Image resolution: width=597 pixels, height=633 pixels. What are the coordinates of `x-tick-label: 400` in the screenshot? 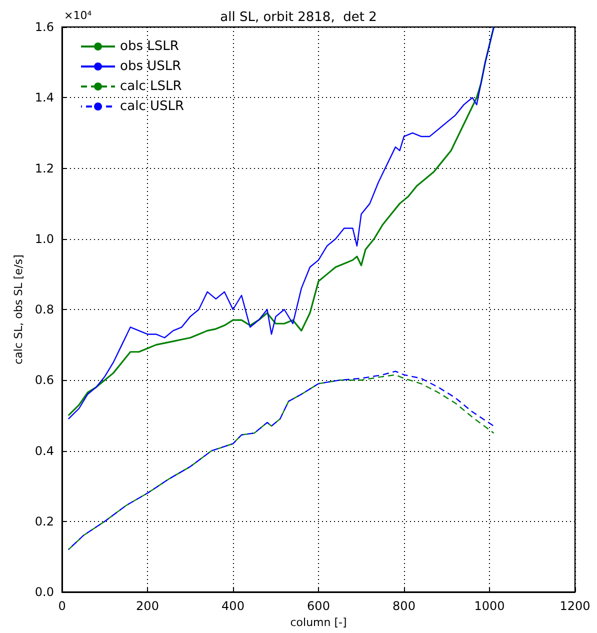 It's located at (233, 606).